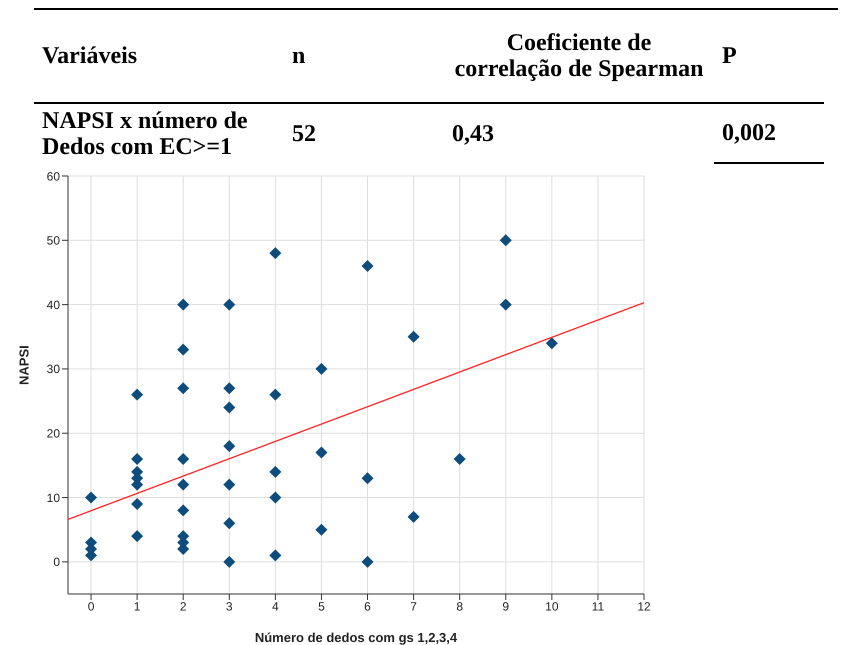  Describe the element at coordinates (91, 607) in the screenshot. I see `x-tick-label: 0` at that location.